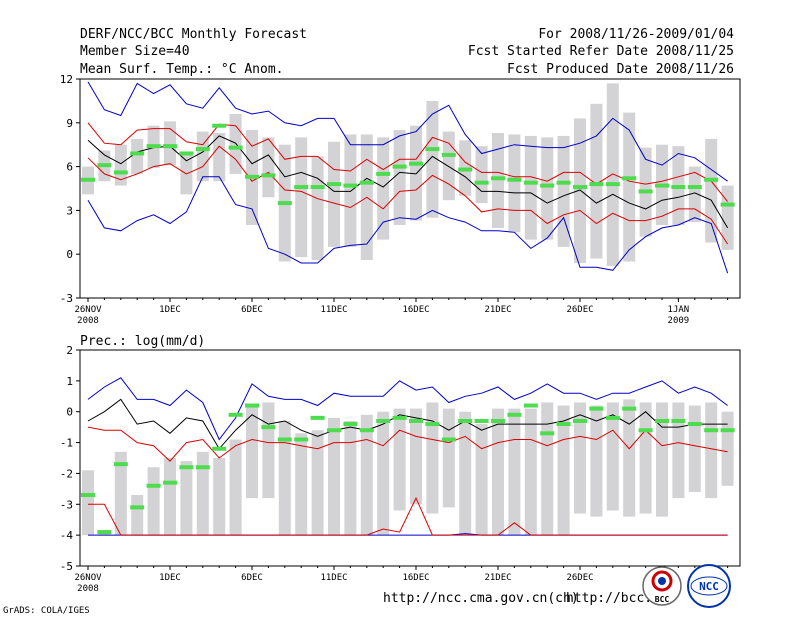 The width and height of the screenshot is (800, 618). Describe the element at coordinates (170, 578) in the screenshot. I see `x-tick-label: 1DEC` at that location.